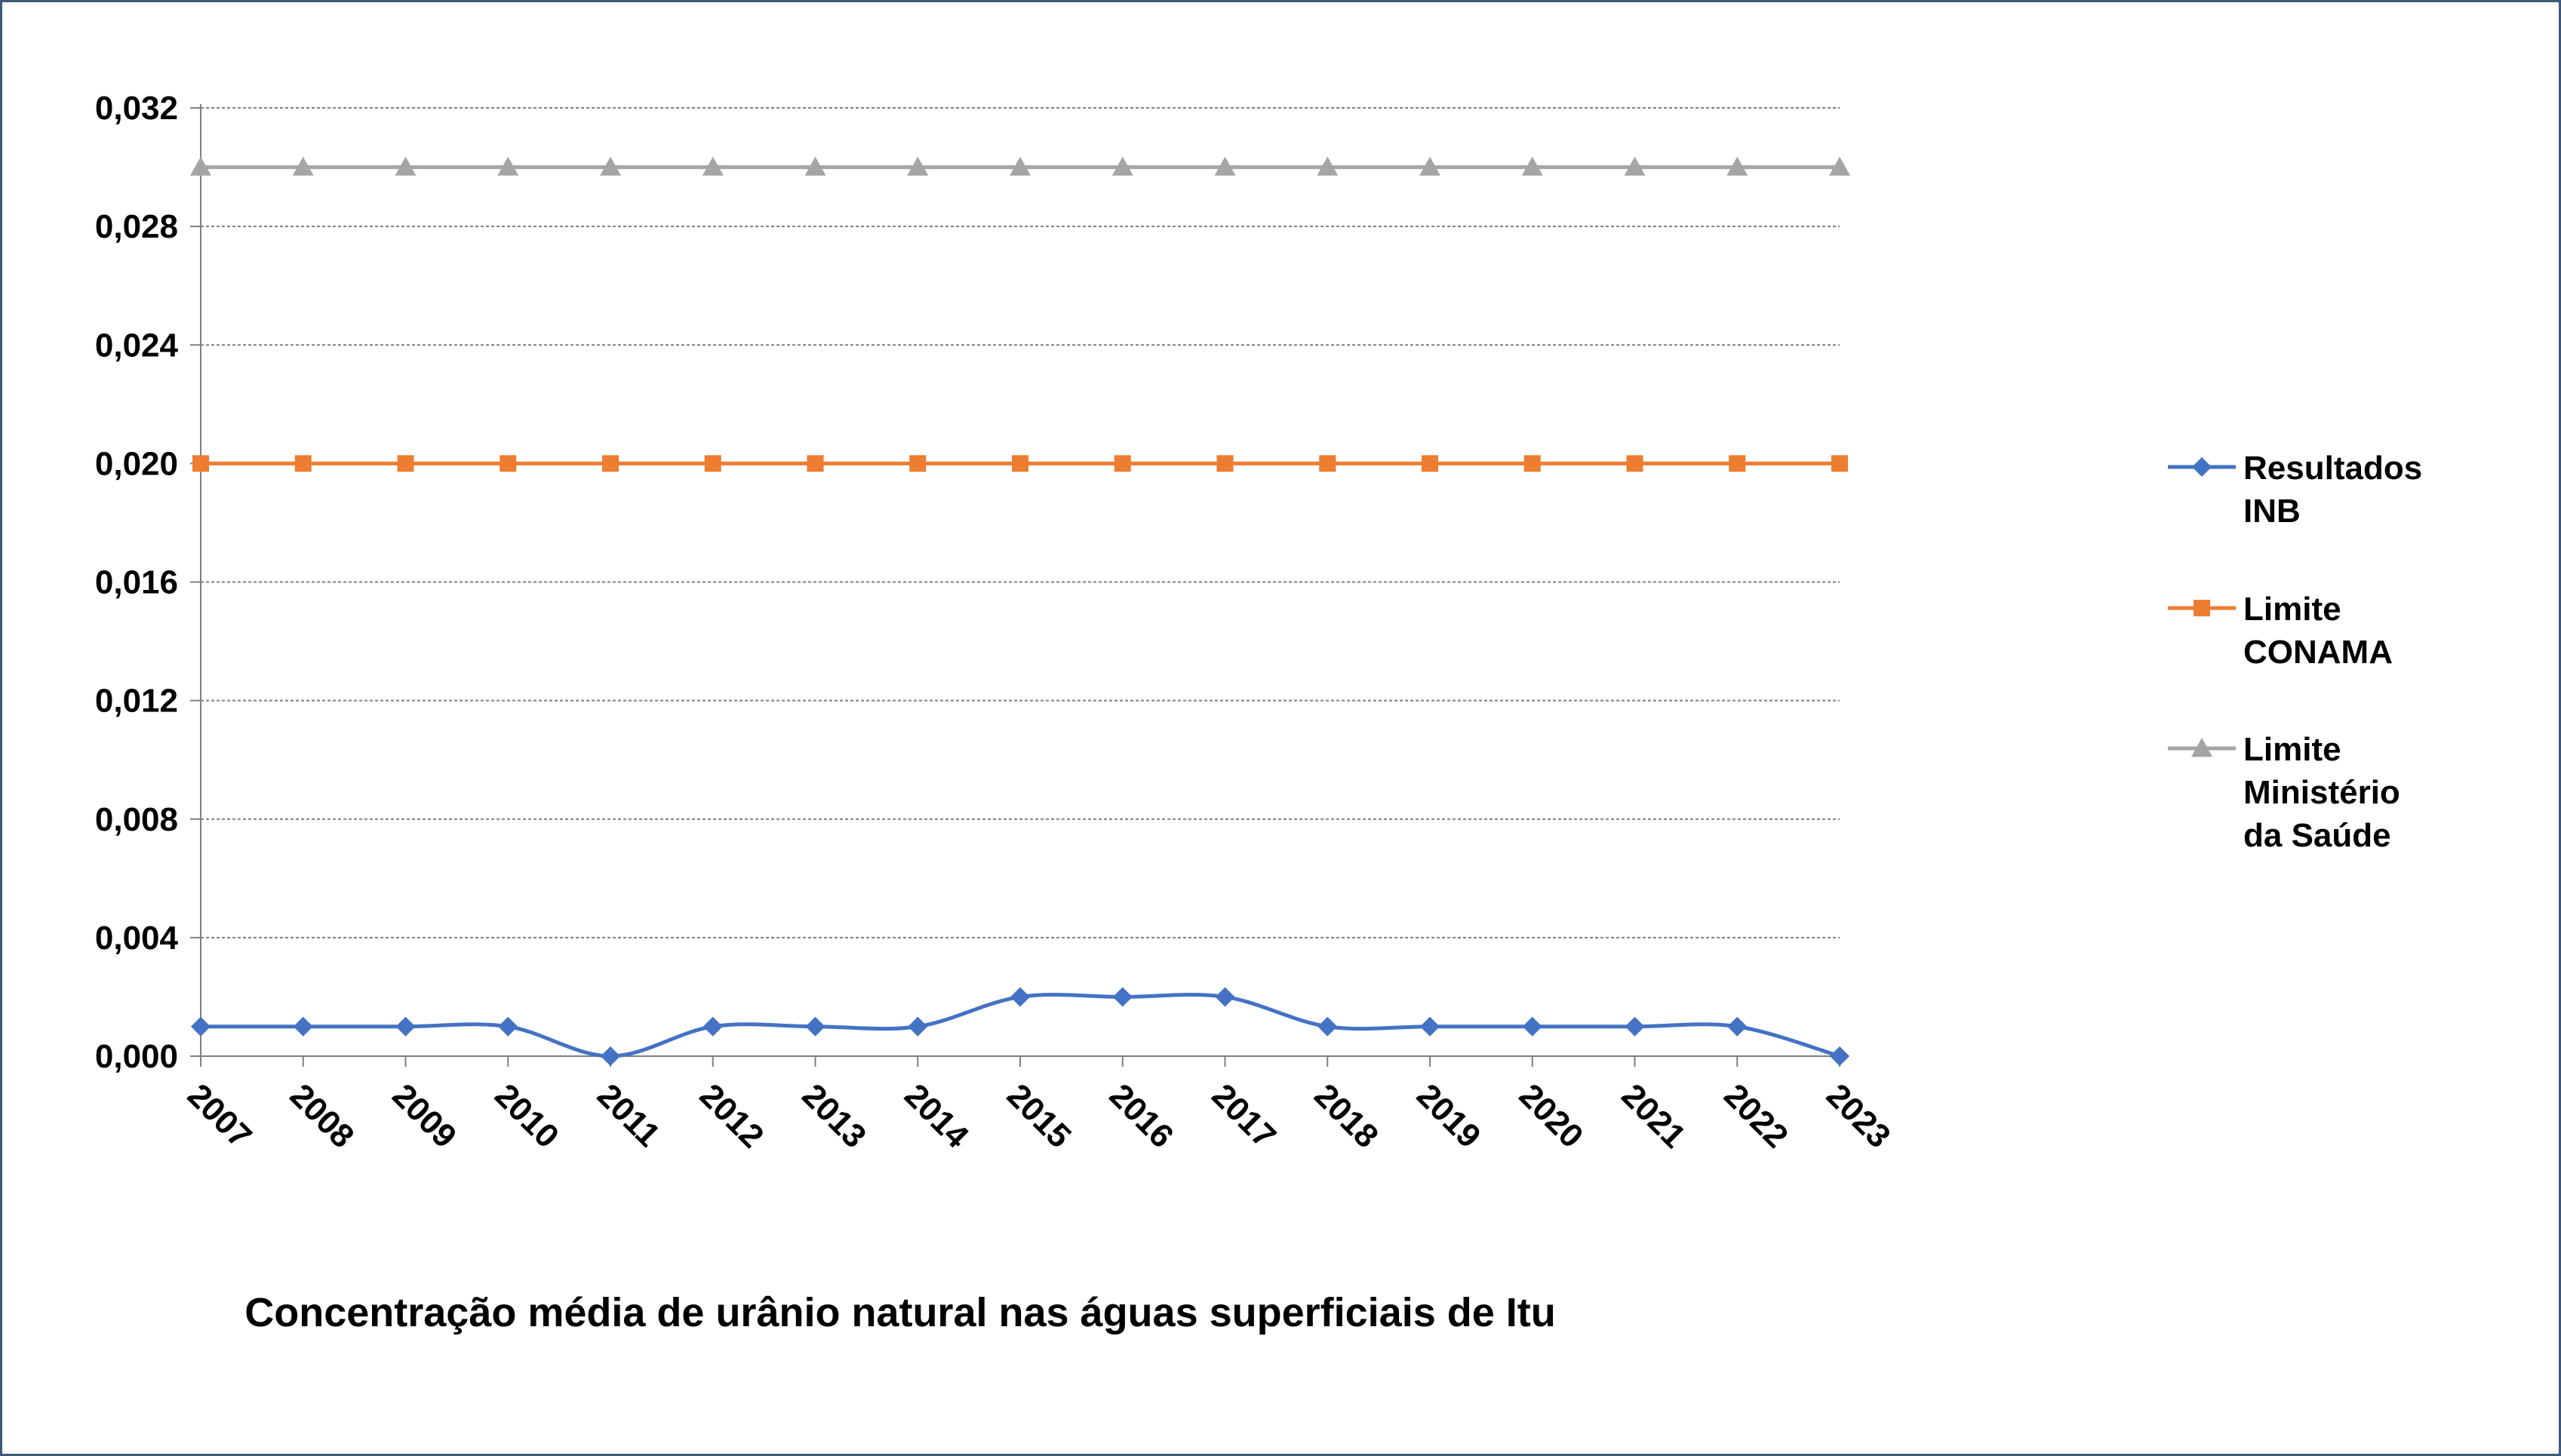 This screenshot has width=2561, height=1456. I want to click on x-tick-label: 2016, so click(1141, 1116).